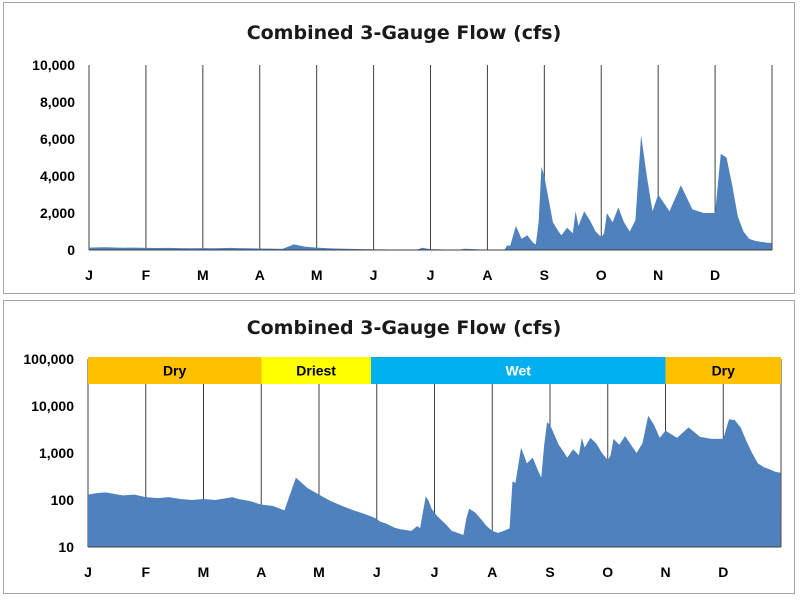 The height and width of the screenshot is (600, 800). I want to click on y-tick-label: 10, so click(66, 547).